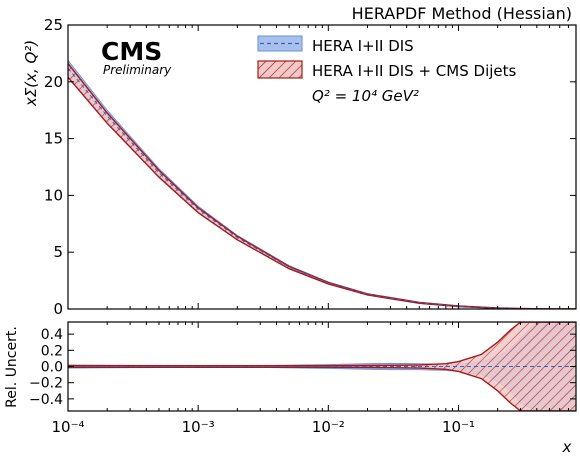 The image size is (580, 464). Describe the element at coordinates (280, 43) in the screenshot. I see `legend-swatch-hera` at that location.